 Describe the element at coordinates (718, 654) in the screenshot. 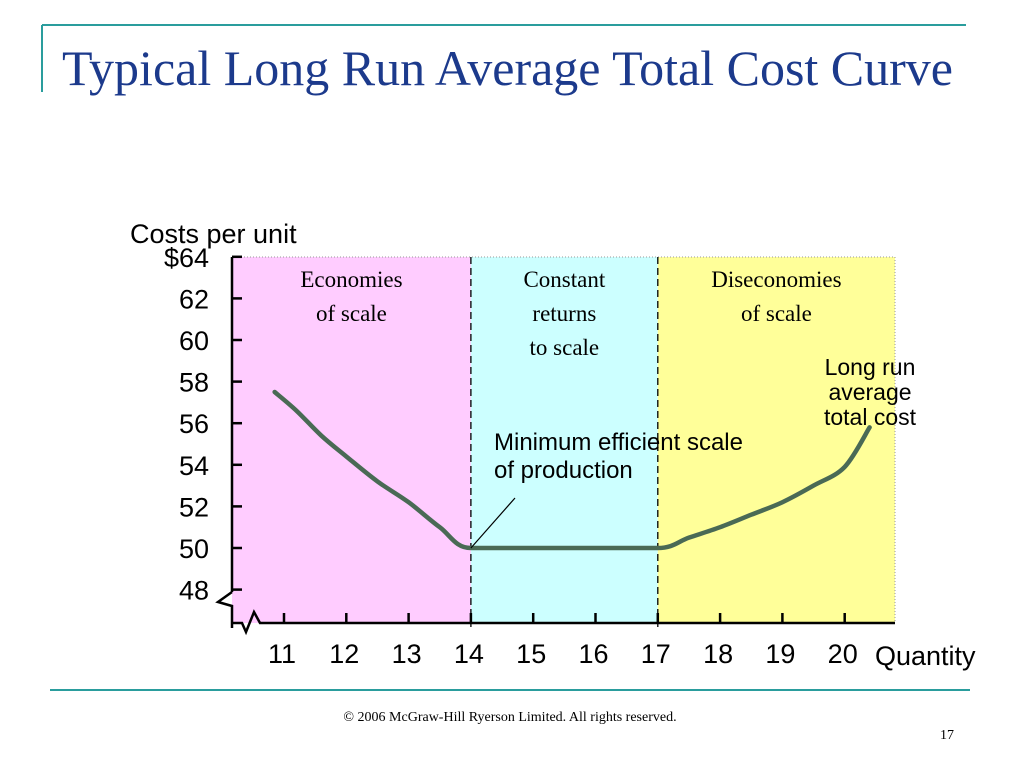

I see `x-tick-label: 18` at that location.